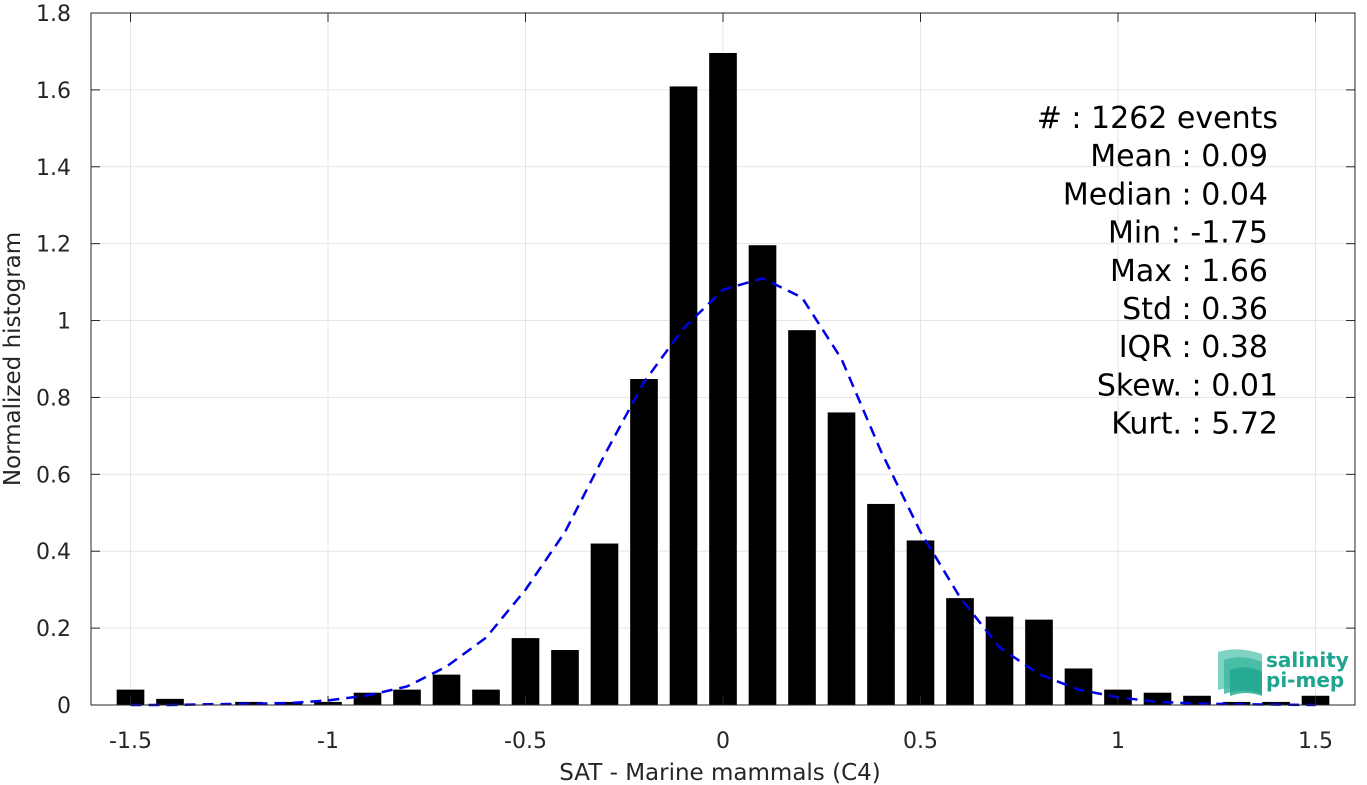 The image size is (1367, 785). What do you see at coordinates (920, 741) in the screenshot?
I see `x-tick-label: 0.5` at bounding box center [920, 741].